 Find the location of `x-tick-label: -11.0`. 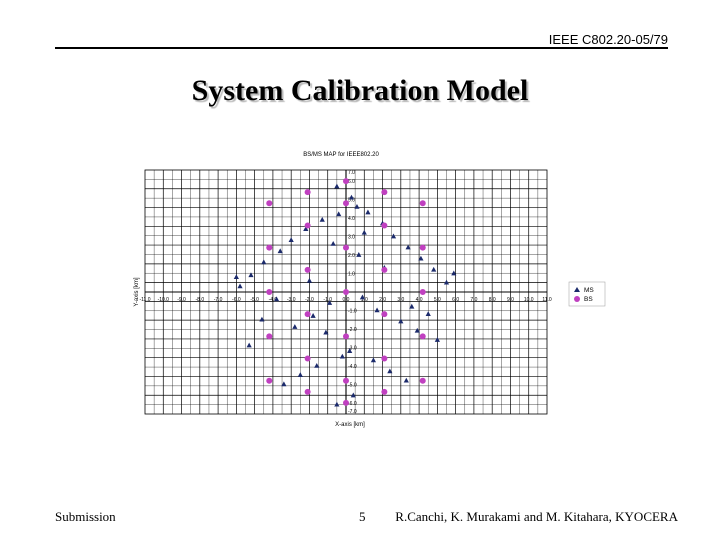

x-tick-label: -11.0 is located at coordinates (144, 300).